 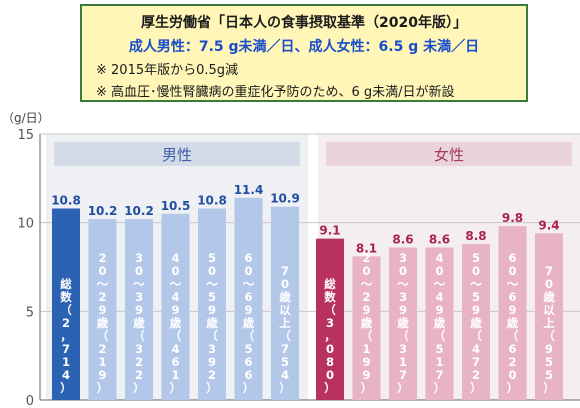 I want to click on category-label-female-1-char-4: 9, so click(x=366, y=310).